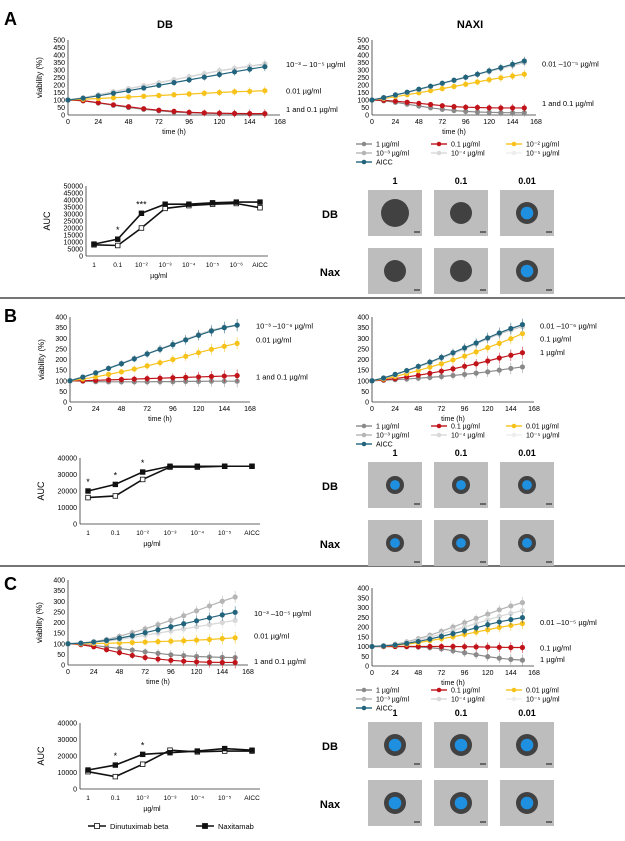 This screenshot has height=841, width=625. I want to click on image-row-label: Nax, so click(330, 545).